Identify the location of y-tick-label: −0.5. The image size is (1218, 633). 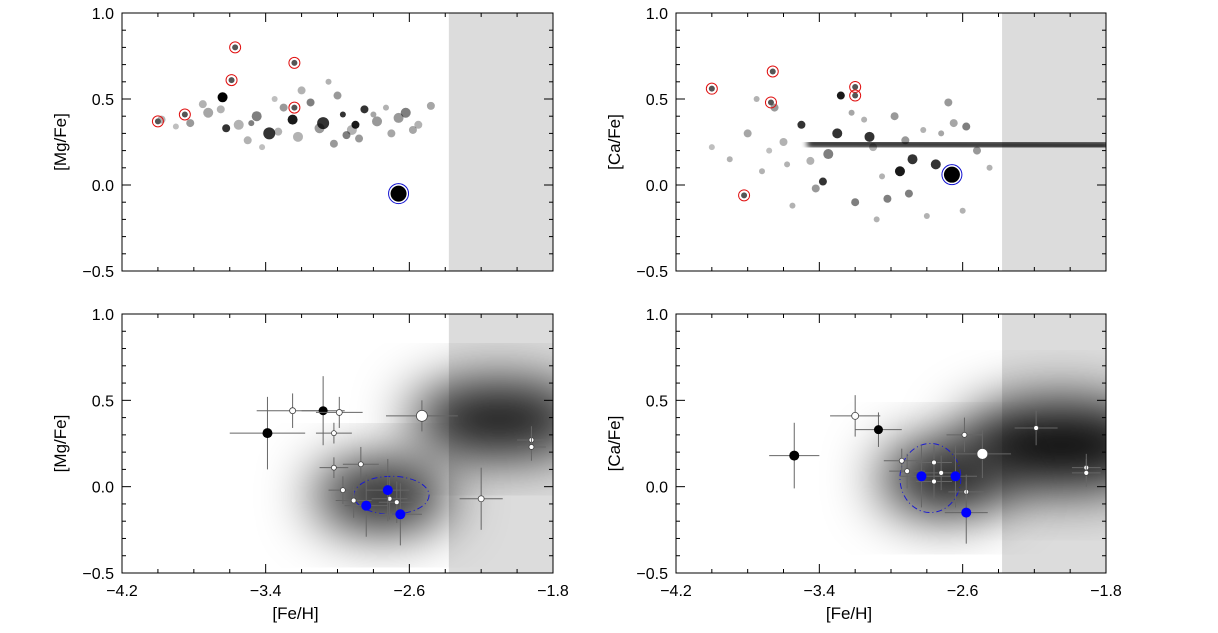
(652, 574).